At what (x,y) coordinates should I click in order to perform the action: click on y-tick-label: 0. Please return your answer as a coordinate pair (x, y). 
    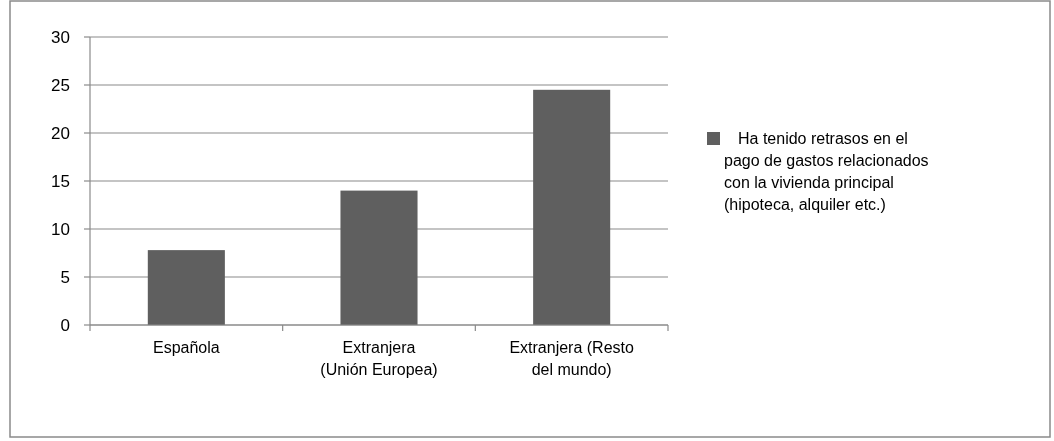
    Looking at the image, I should click on (65, 325).